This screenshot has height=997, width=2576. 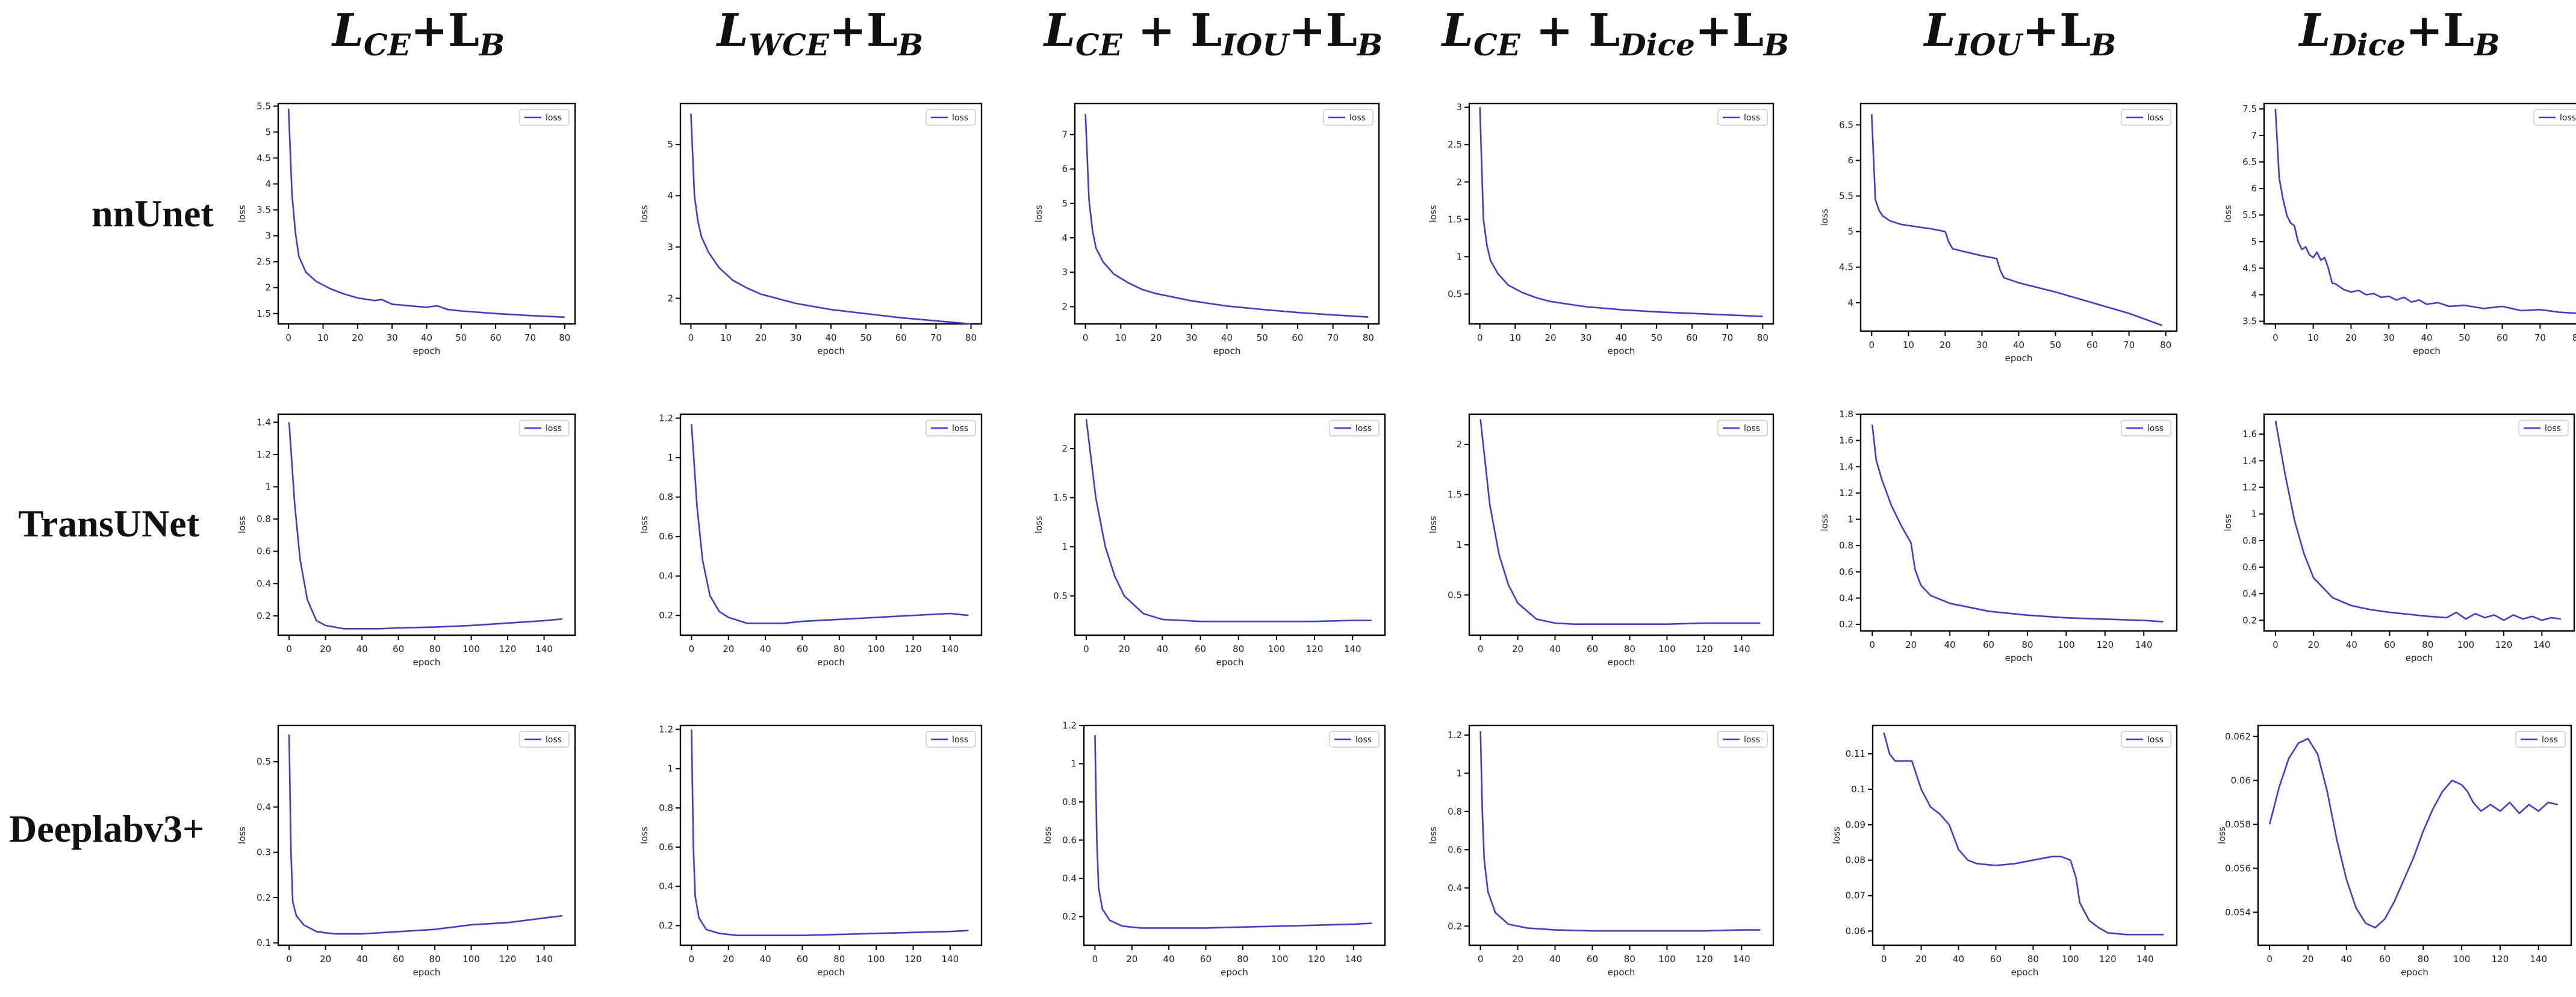 What do you see at coordinates (1846, 267) in the screenshot?
I see `y-tick-label: 4.5` at bounding box center [1846, 267].